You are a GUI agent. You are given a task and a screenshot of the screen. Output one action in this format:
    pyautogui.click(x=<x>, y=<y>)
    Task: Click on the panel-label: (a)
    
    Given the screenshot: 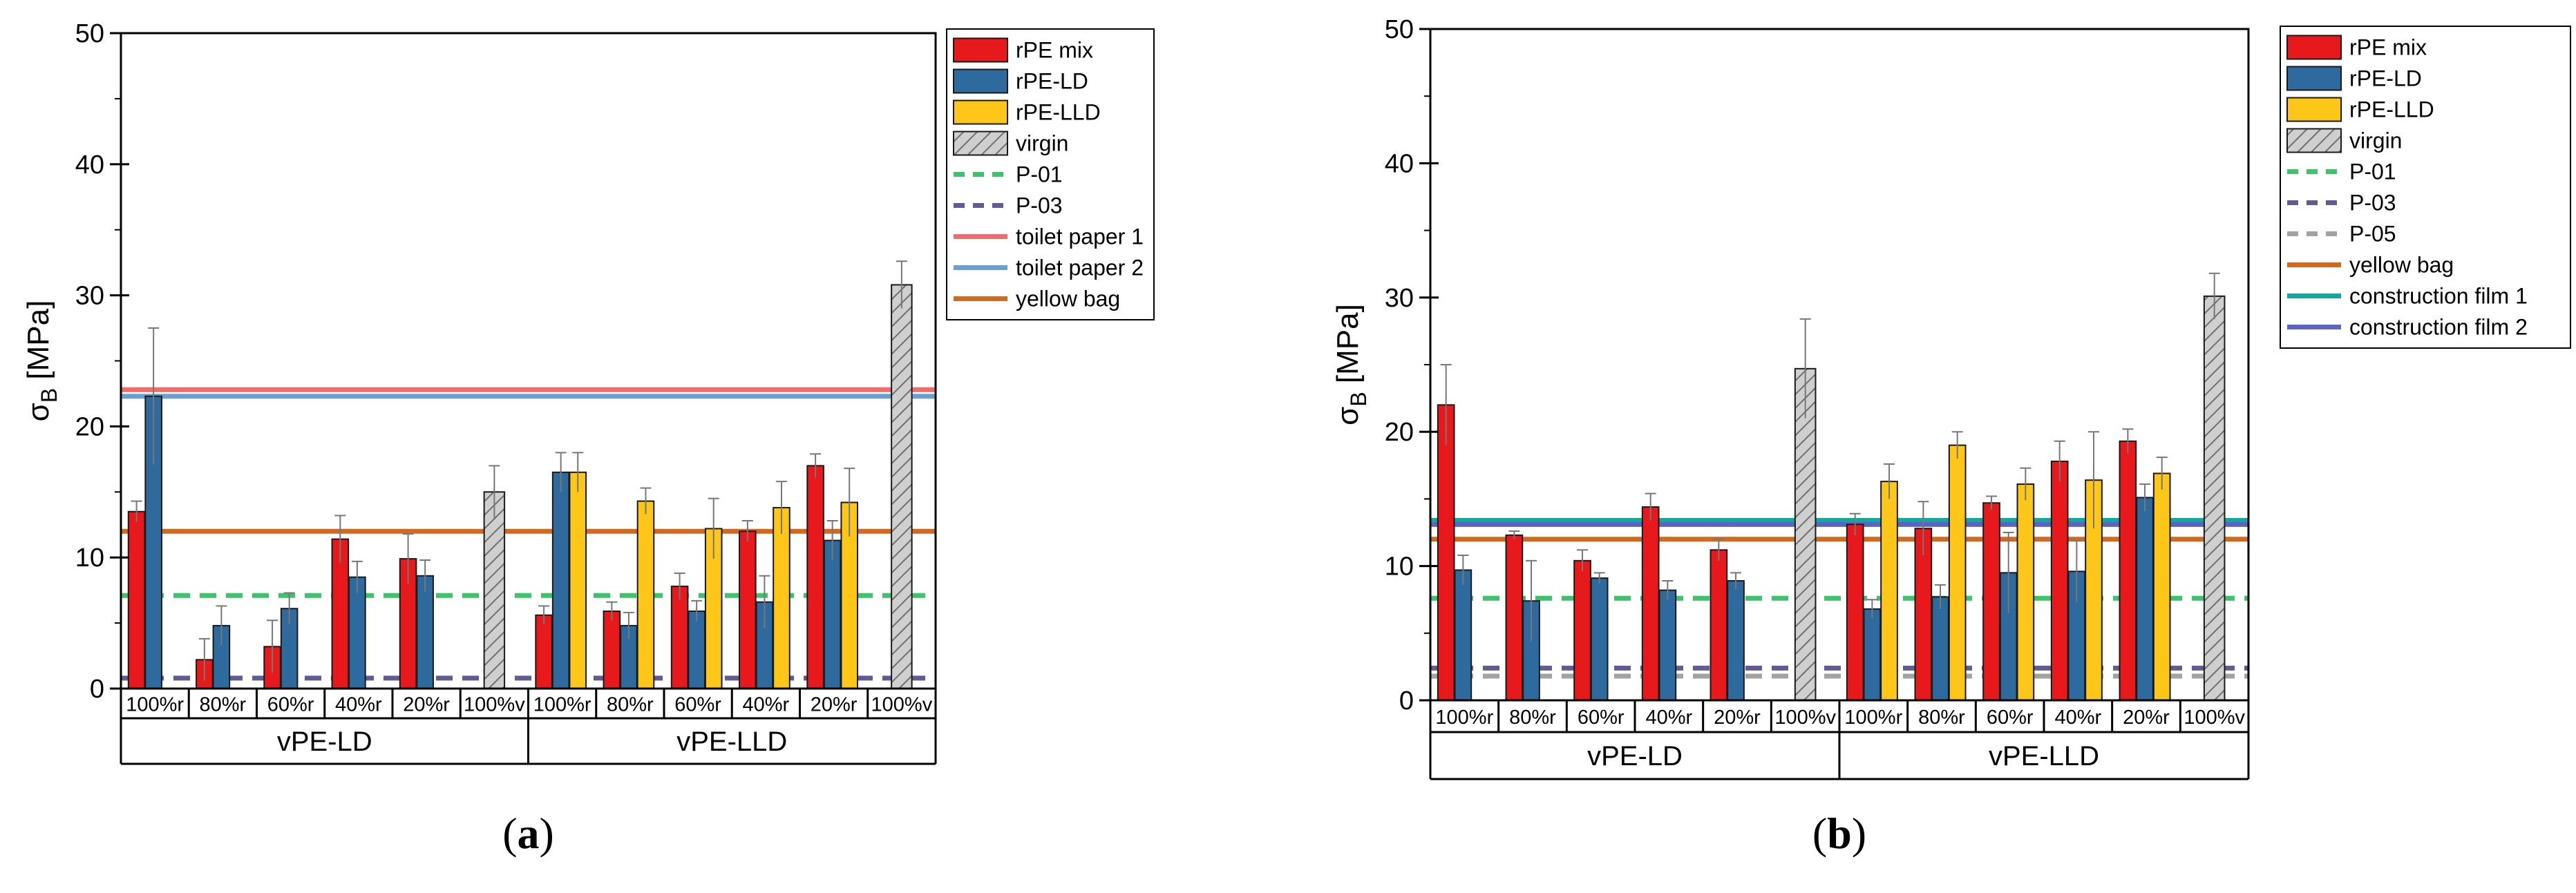 What is the action you would take?
    pyautogui.click(x=528, y=833)
    